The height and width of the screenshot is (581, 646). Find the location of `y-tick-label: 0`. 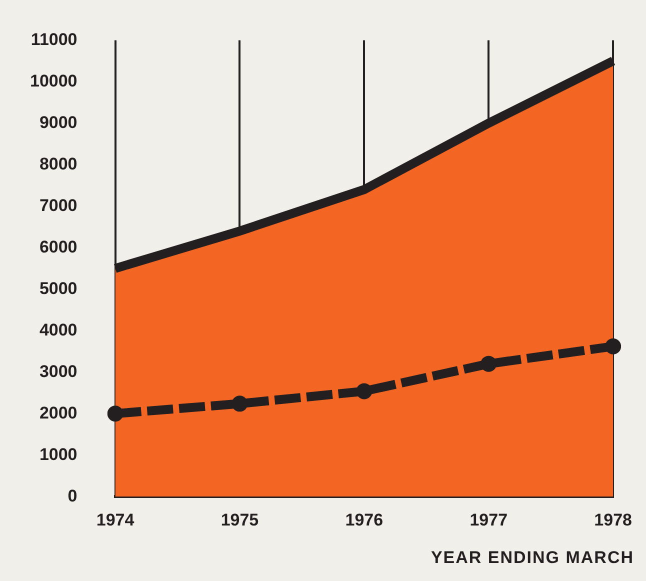

y-tick-label: 0 is located at coordinates (73, 496).